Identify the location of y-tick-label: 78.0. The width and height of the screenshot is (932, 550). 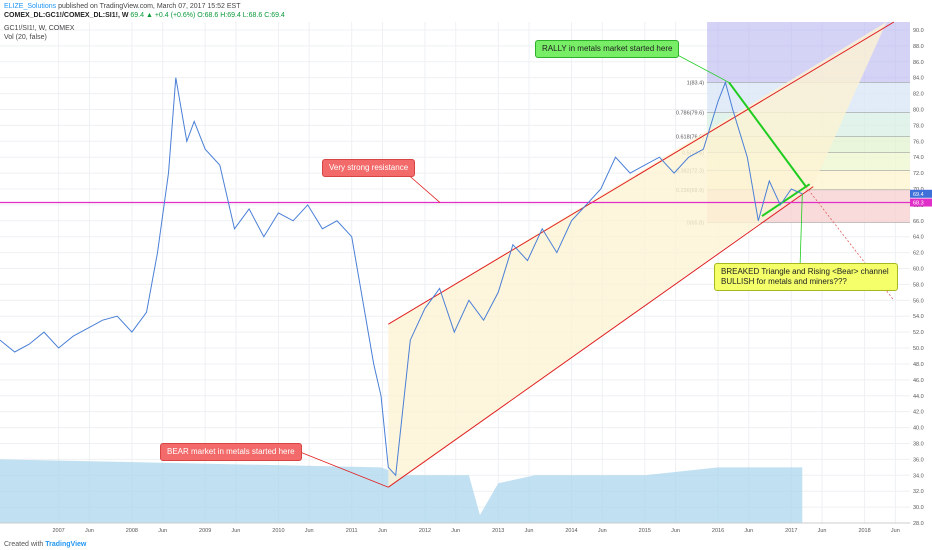
(918, 126).